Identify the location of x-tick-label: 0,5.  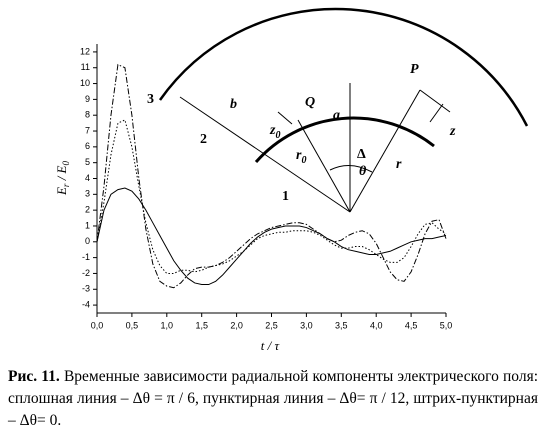
(132, 325).